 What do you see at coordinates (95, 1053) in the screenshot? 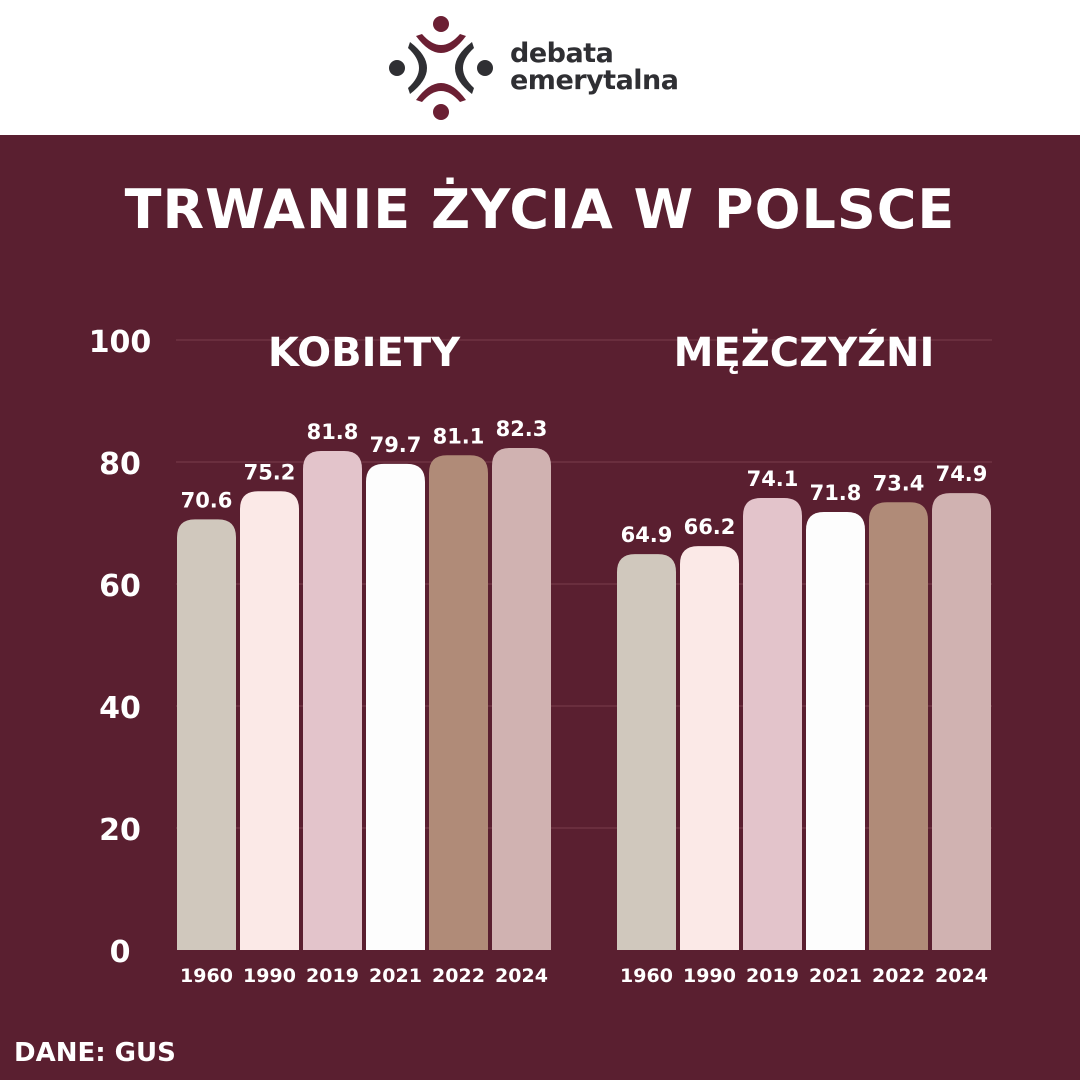
I see `data-source: DANE: GUS` at bounding box center [95, 1053].